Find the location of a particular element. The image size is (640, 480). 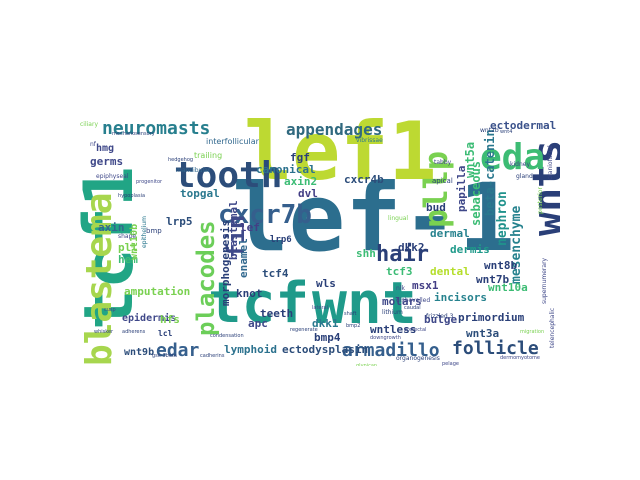

word-wnt: wnt is located at coordinates (364, 303).